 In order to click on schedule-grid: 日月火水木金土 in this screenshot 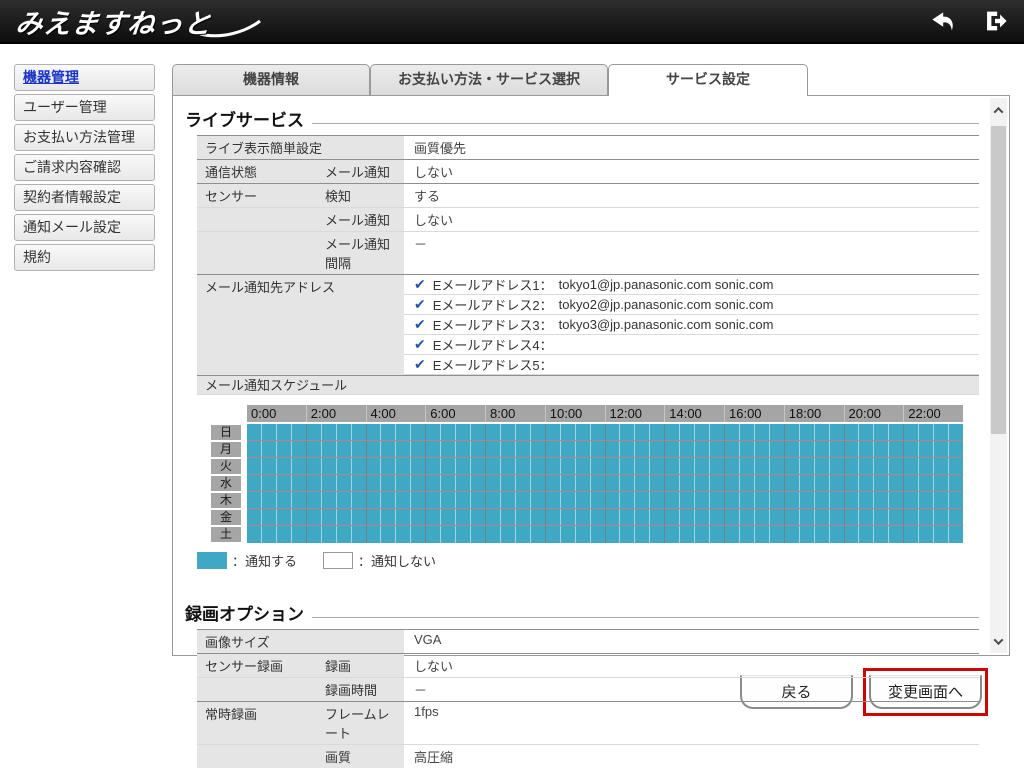, I will do `click(588, 483)`.